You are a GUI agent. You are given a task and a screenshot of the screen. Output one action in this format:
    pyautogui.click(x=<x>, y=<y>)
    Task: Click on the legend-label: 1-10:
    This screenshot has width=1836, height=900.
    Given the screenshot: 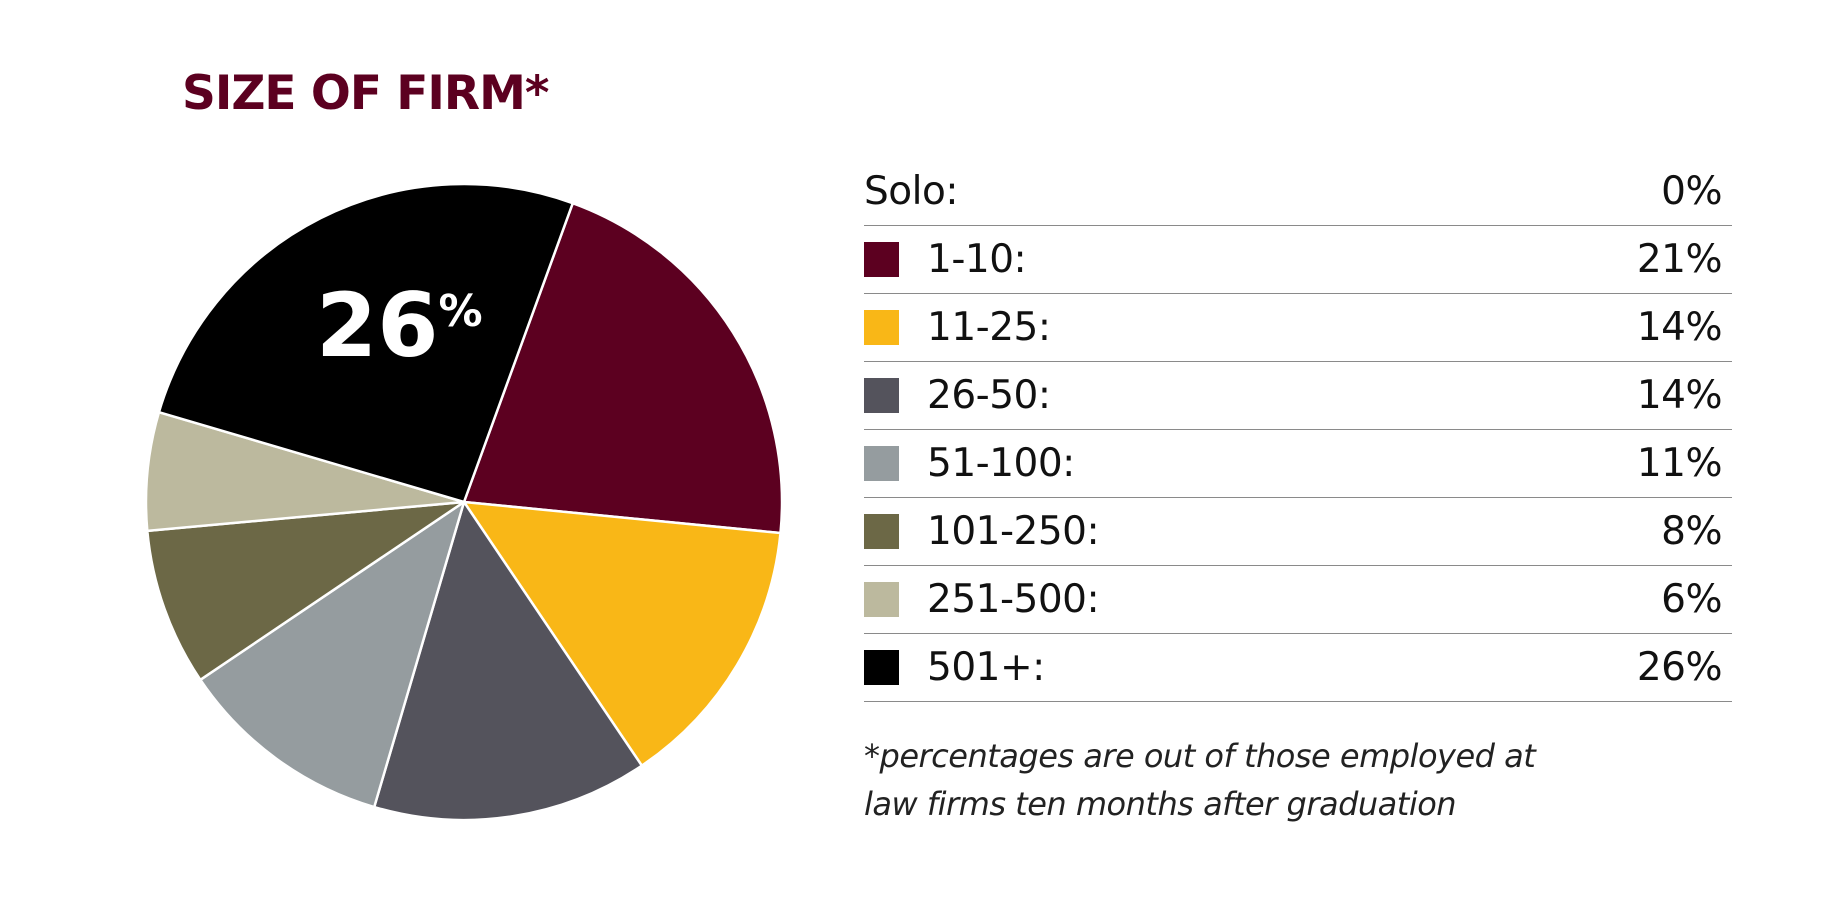 What is the action you would take?
    pyautogui.click(x=977, y=259)
    